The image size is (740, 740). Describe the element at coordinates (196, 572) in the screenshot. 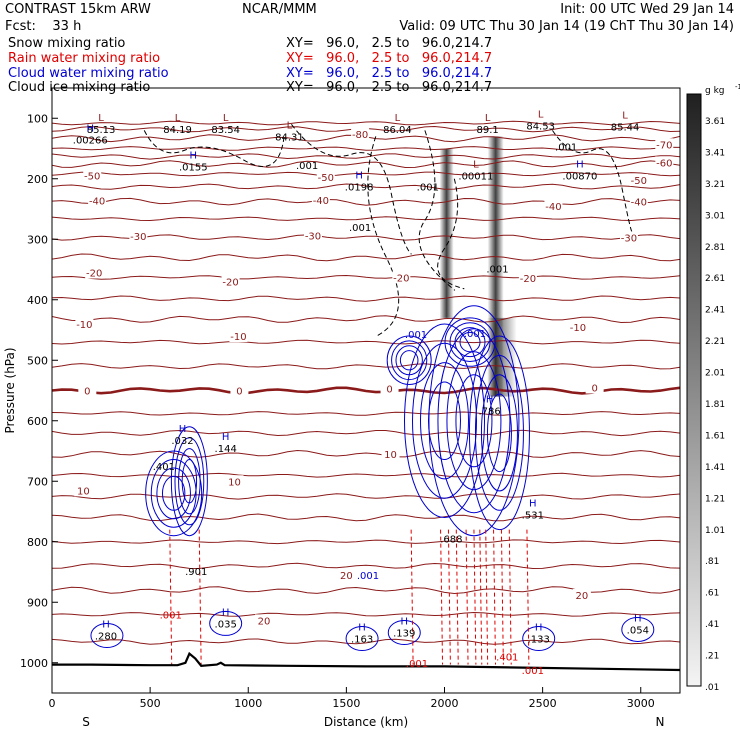

I see `extremum-value: .901` at that location.